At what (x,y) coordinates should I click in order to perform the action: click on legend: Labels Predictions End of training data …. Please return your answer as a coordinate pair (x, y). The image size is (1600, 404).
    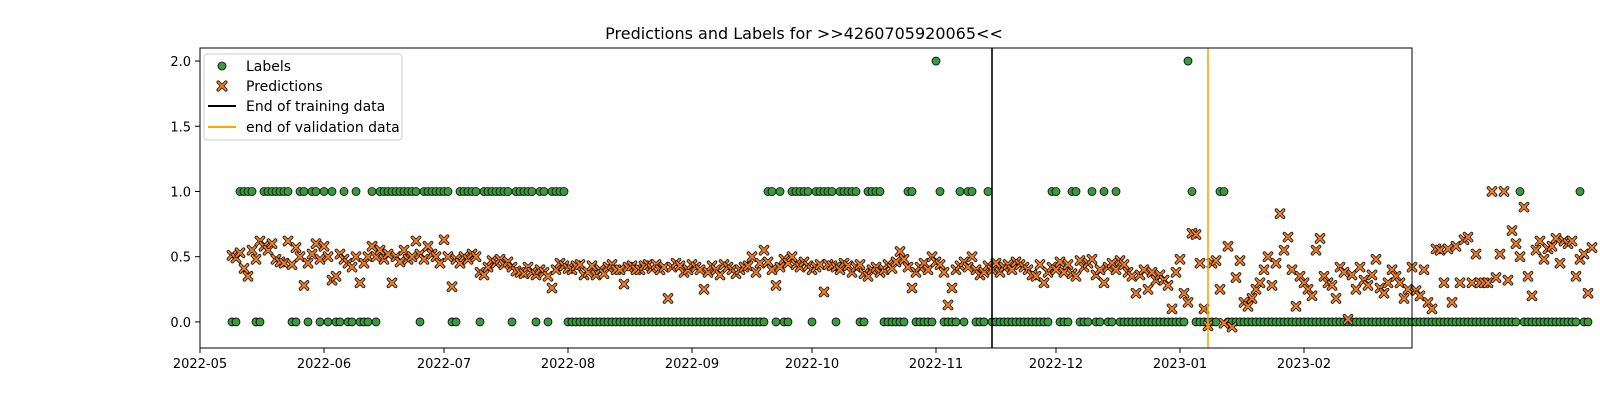
    Looking at the image, I should click on (303, 97).